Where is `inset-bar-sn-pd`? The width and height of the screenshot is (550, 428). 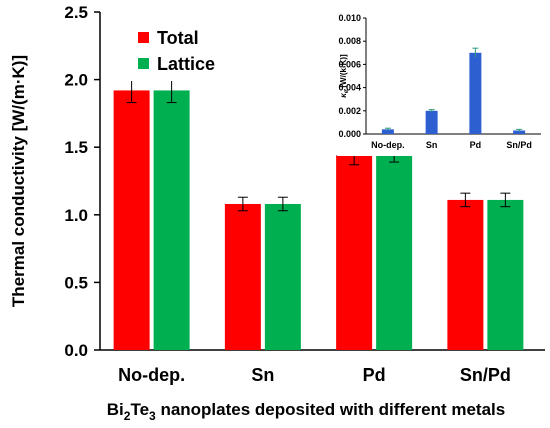 inset-bar-sn-pd is located at coordinates (519, 132).